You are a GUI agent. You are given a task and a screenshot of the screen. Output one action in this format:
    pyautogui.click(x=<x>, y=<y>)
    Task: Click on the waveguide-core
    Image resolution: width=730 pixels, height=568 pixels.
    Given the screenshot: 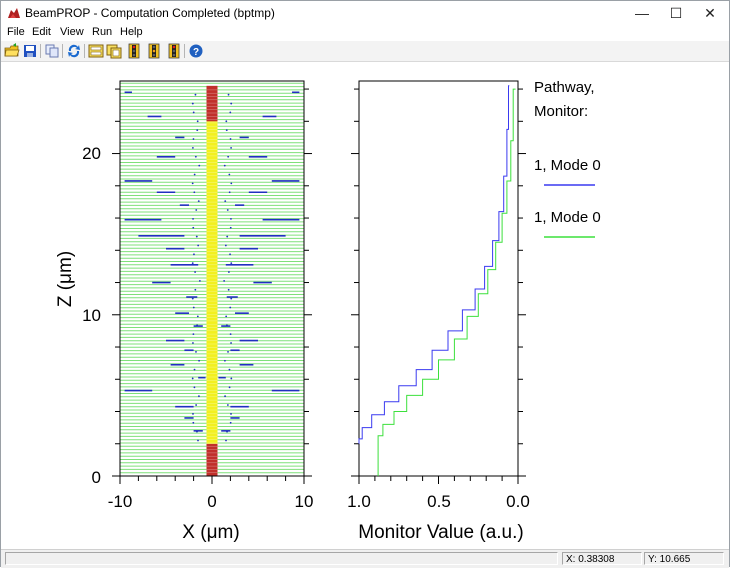 What is the action you would take?
    pyautogui.click(x=212, y=281)
    